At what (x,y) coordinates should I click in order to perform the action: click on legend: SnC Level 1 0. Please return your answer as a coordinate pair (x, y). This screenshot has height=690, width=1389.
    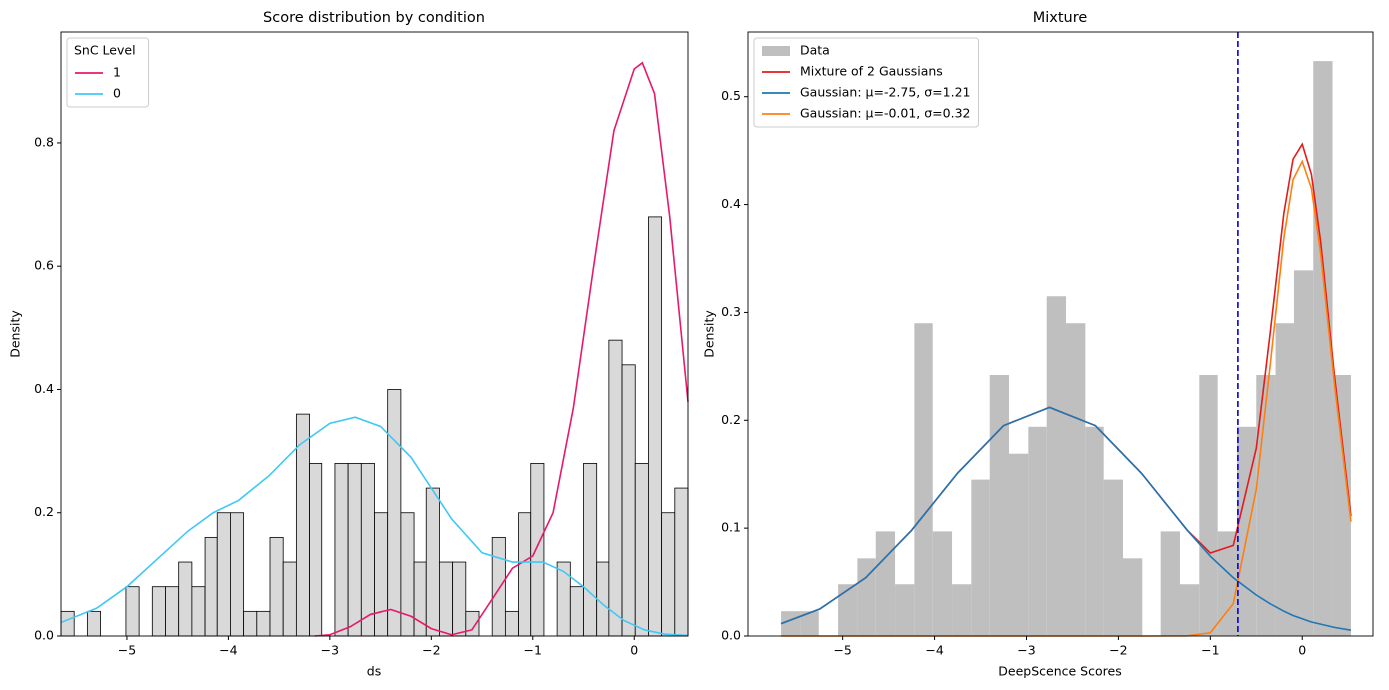
    Looking at the image, I should click on (108, 72).